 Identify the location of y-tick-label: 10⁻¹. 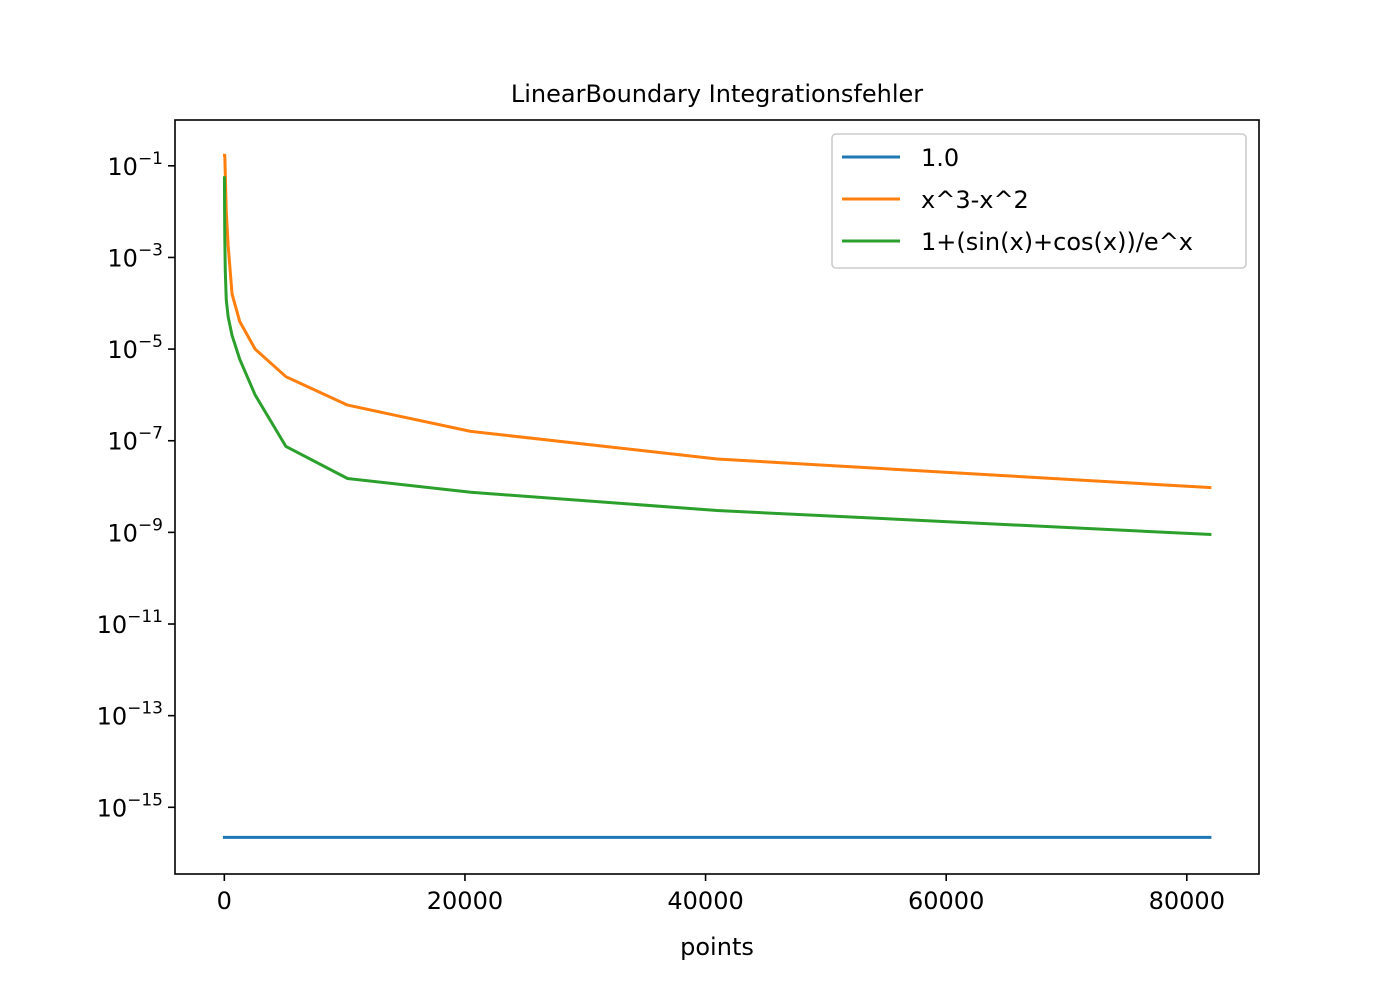
(135, 165).